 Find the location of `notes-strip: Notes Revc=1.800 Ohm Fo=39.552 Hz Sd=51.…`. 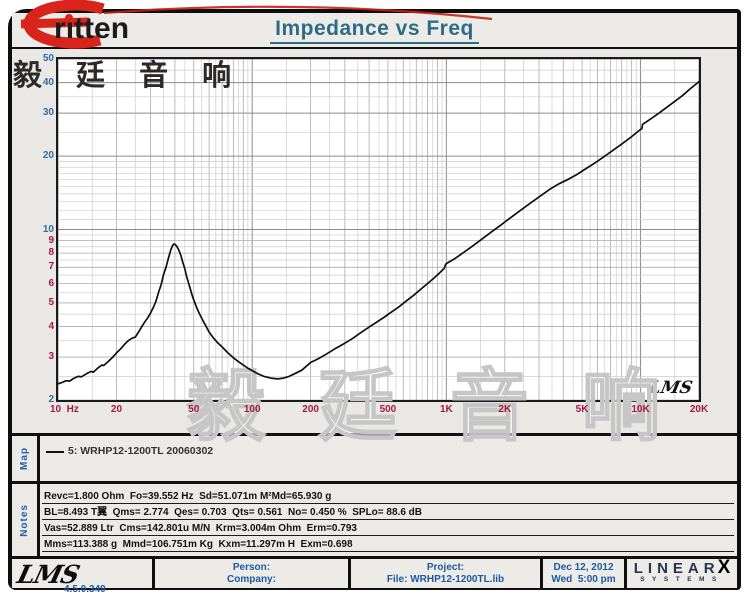

notes-strip: Notes Revc=1.800 Ohm Fo=39.552 Hz Sd=51.… is located at coordinates (374, 520).